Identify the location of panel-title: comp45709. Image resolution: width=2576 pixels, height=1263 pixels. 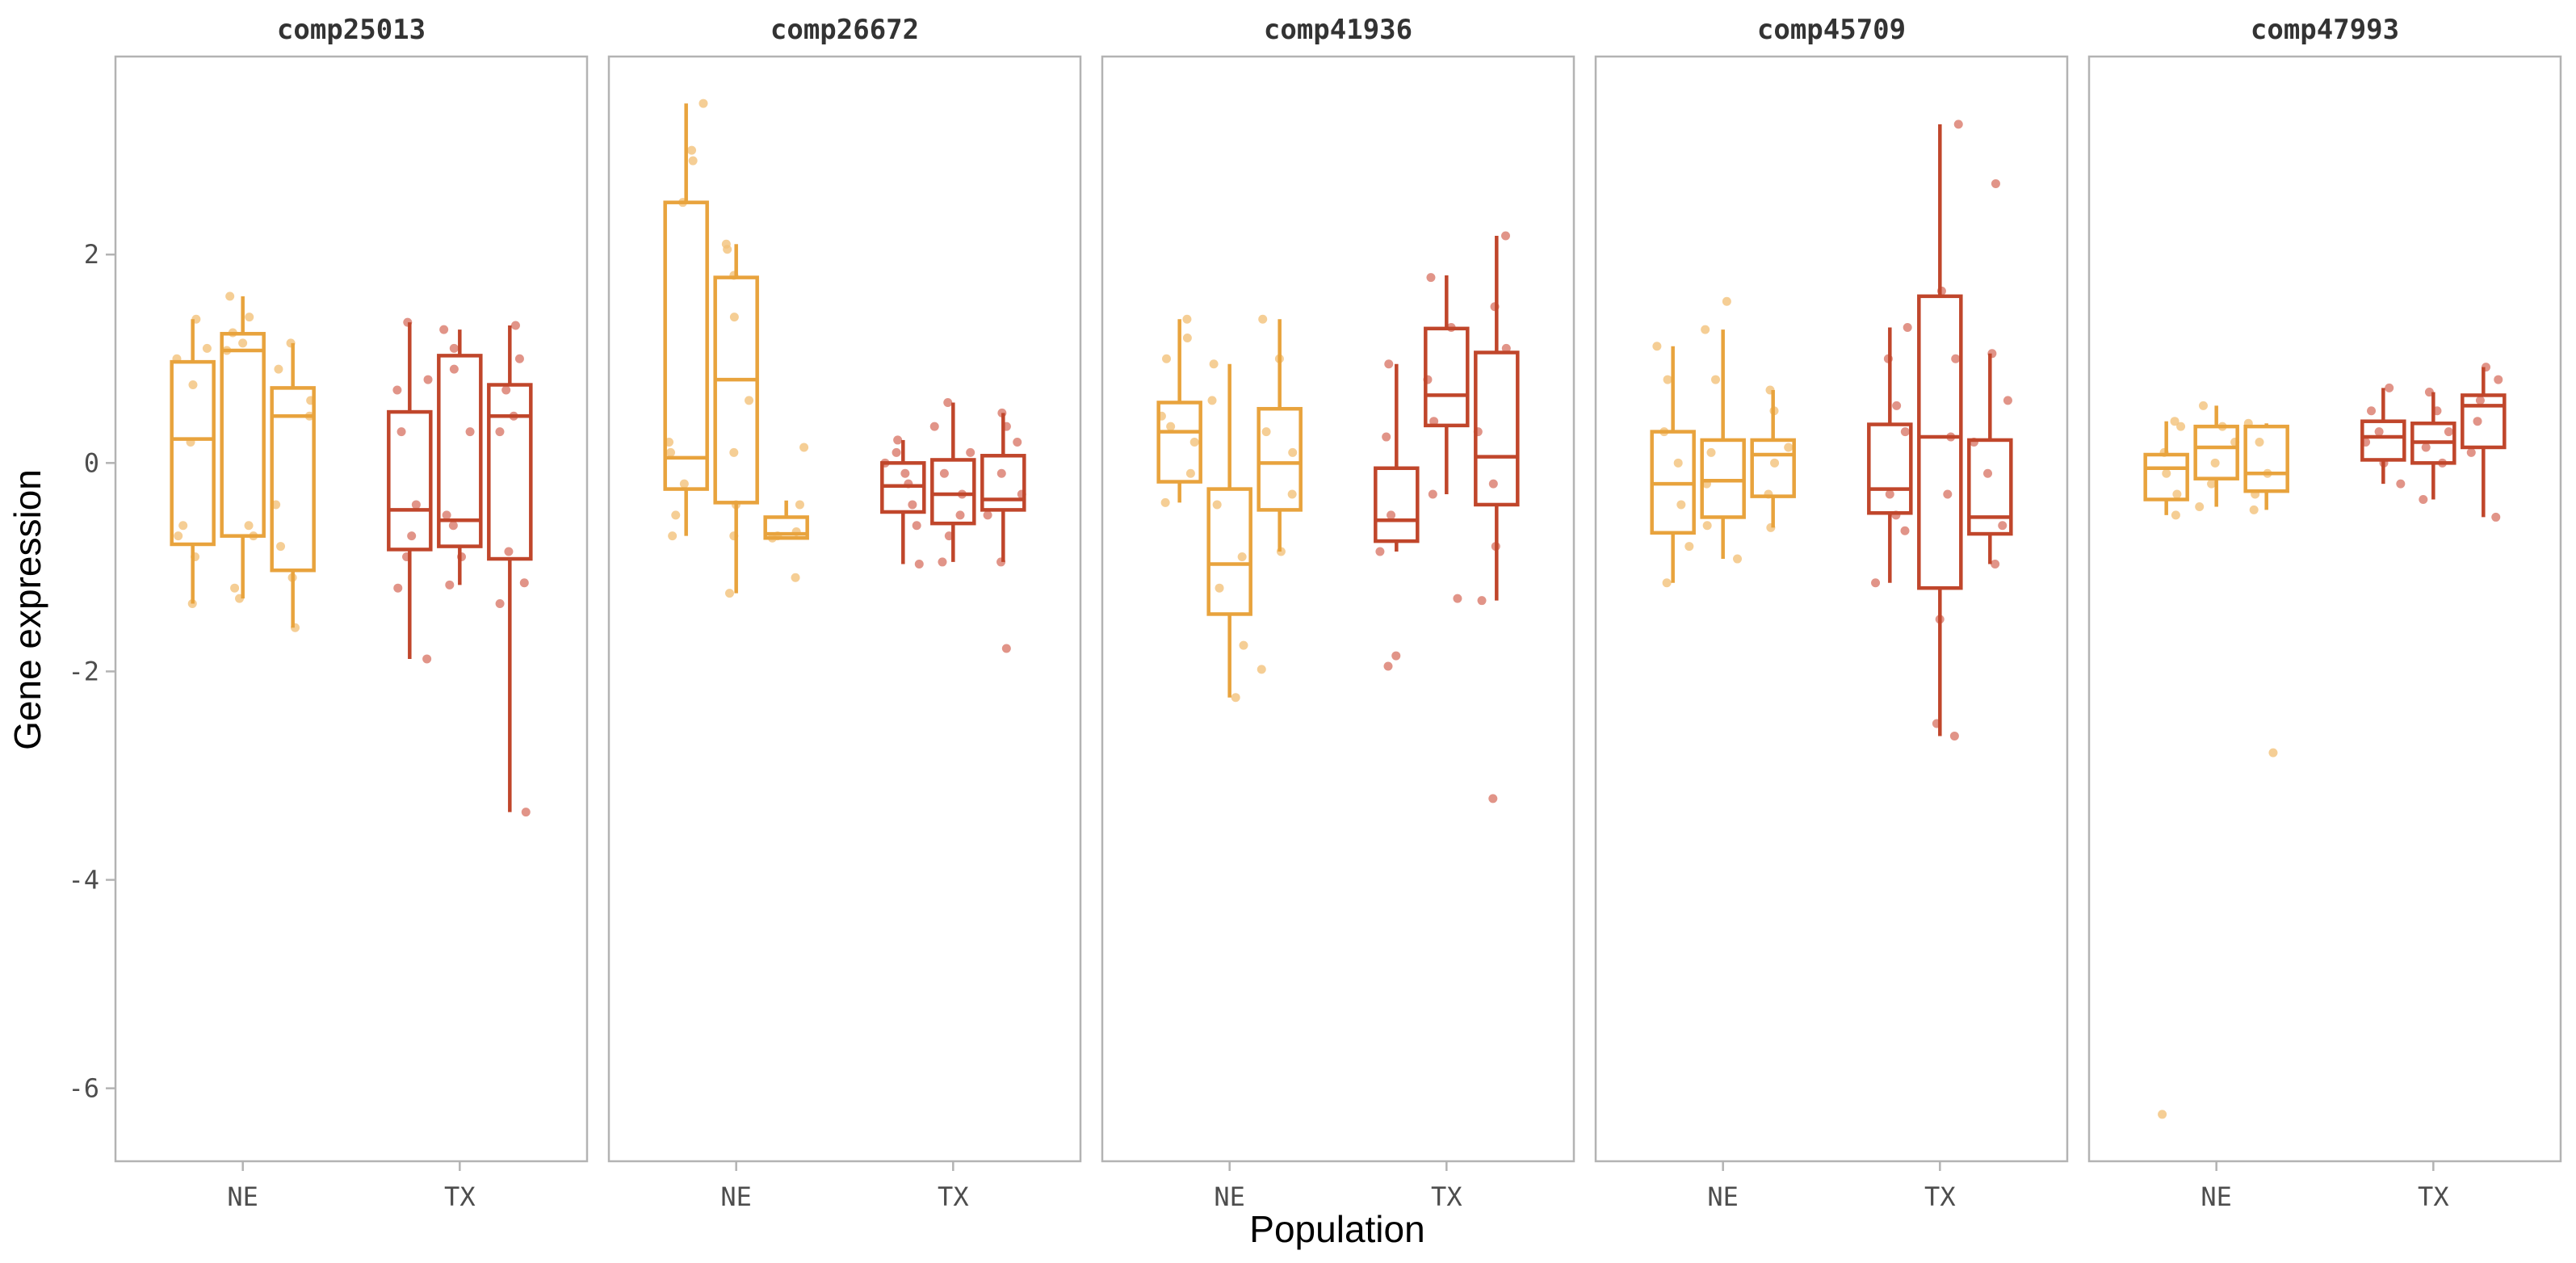
(1831, 30).